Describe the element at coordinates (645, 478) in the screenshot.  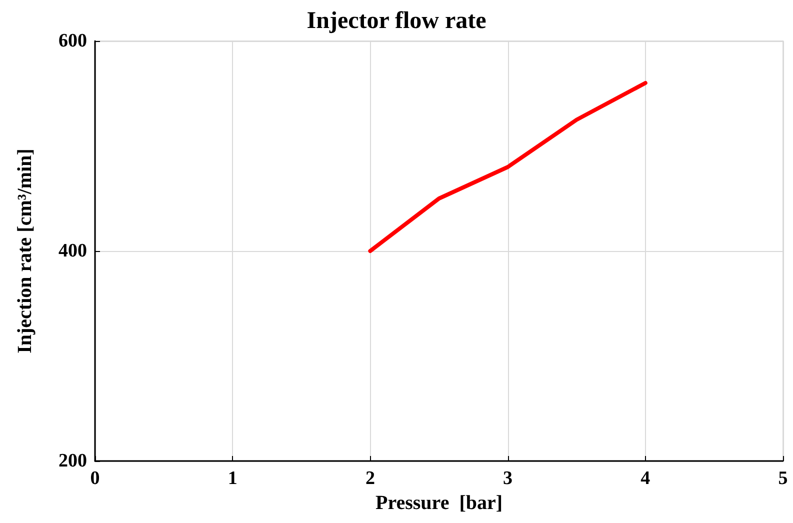
I see `x-tick-label: 4` at that location.